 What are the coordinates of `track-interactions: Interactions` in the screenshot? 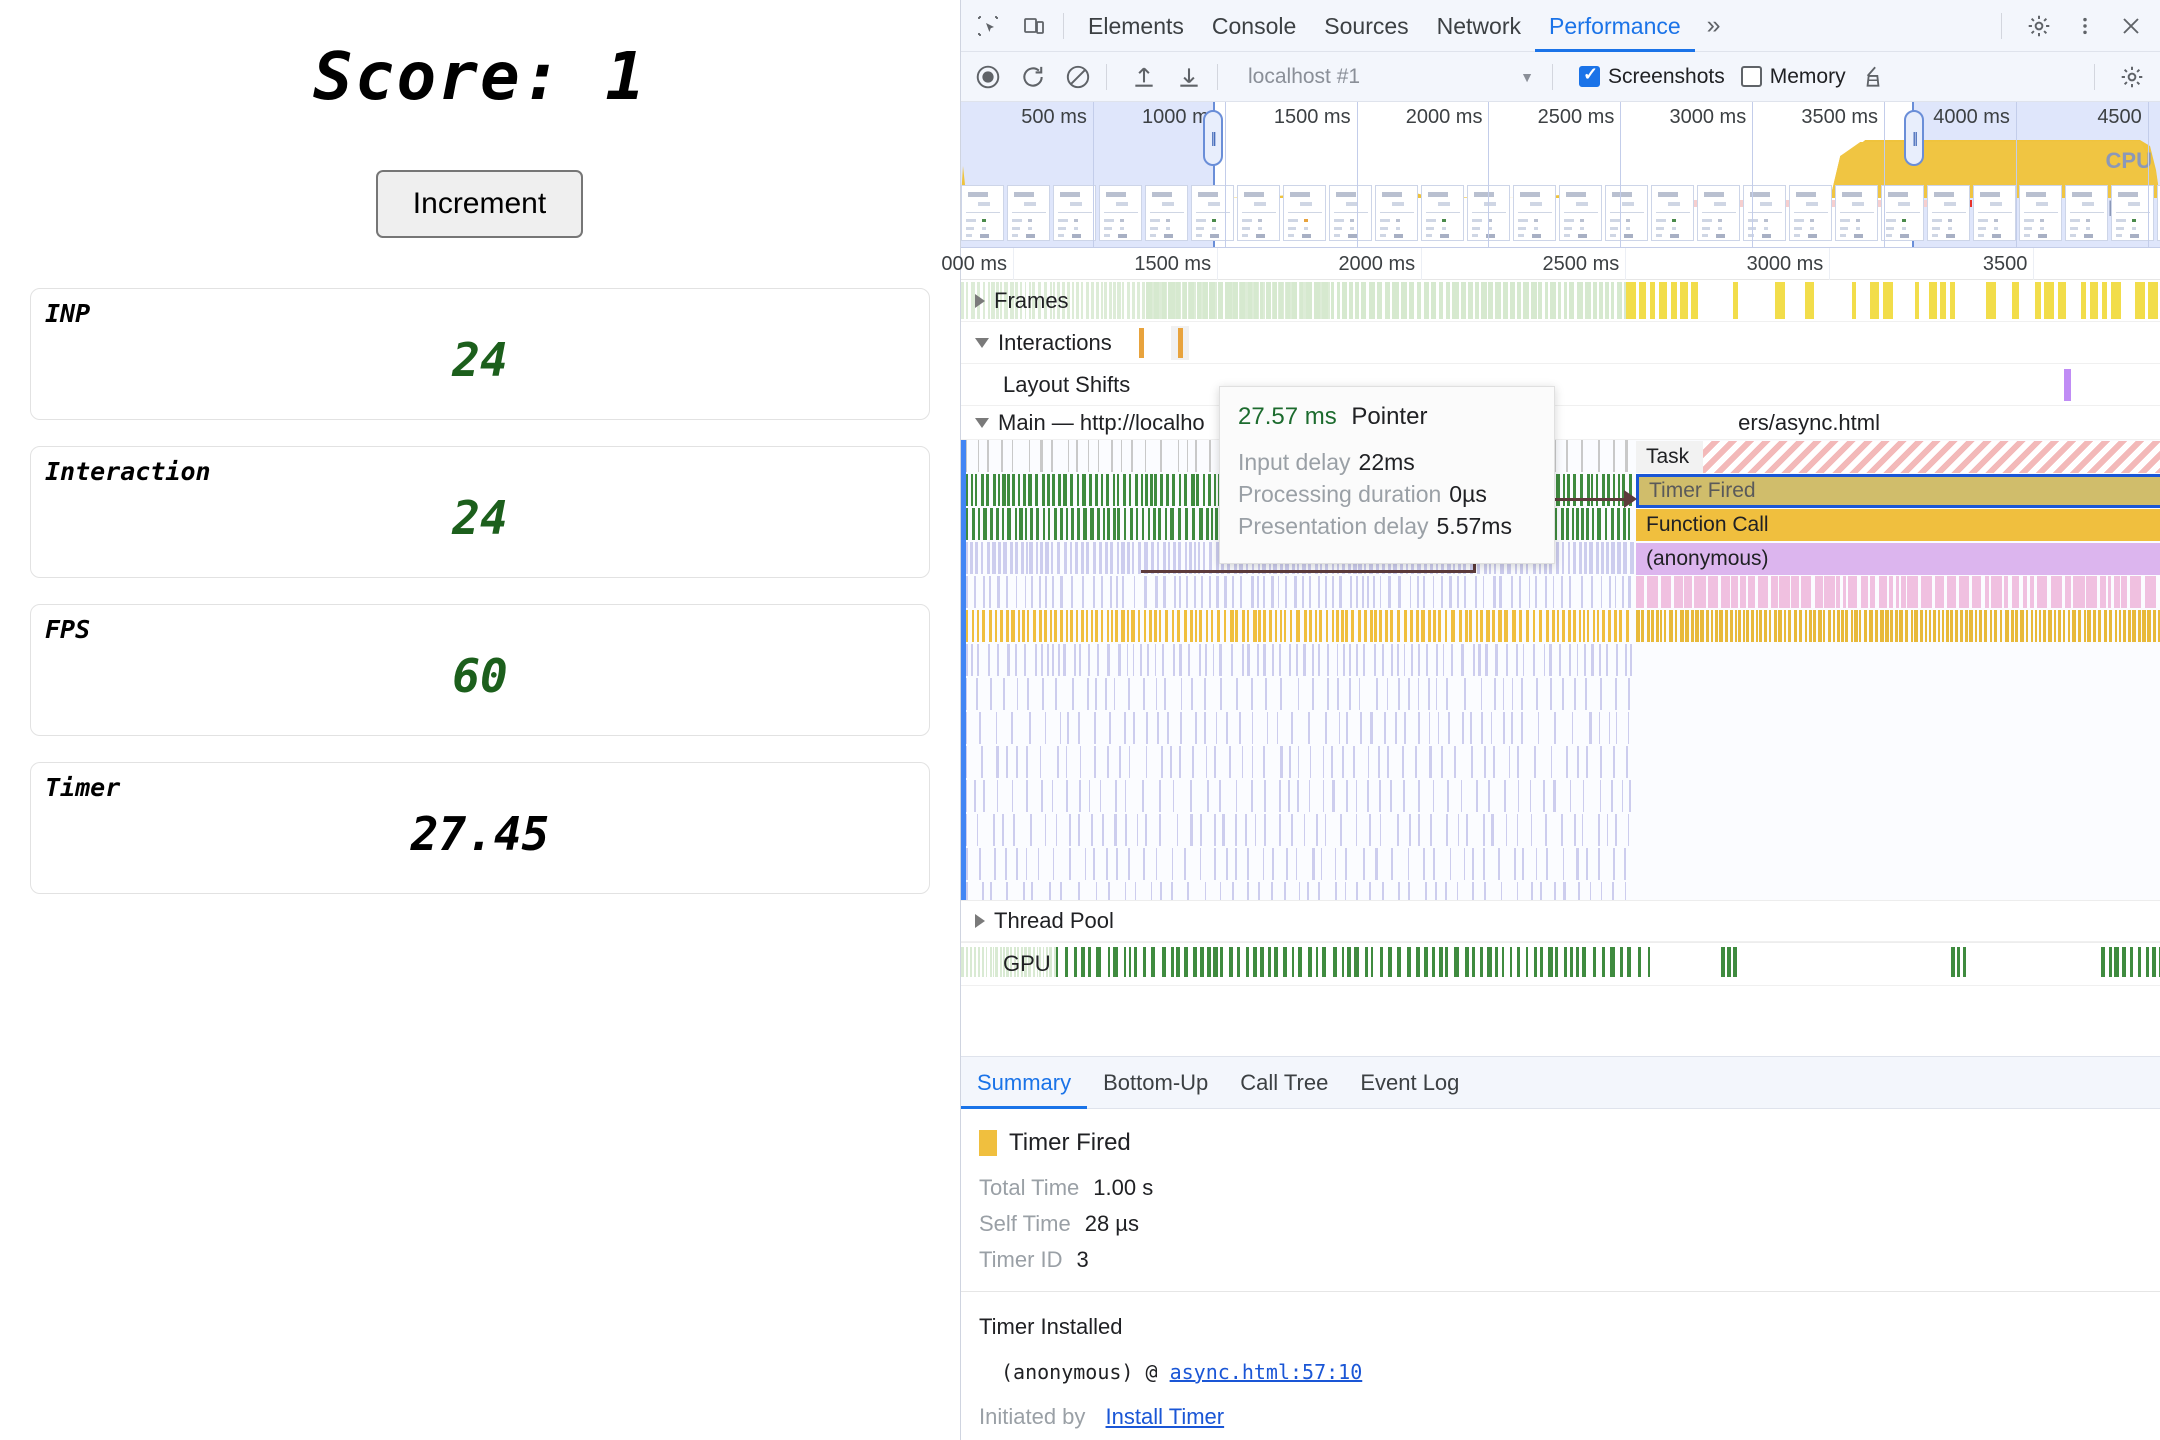 It's located at (1560, 343).